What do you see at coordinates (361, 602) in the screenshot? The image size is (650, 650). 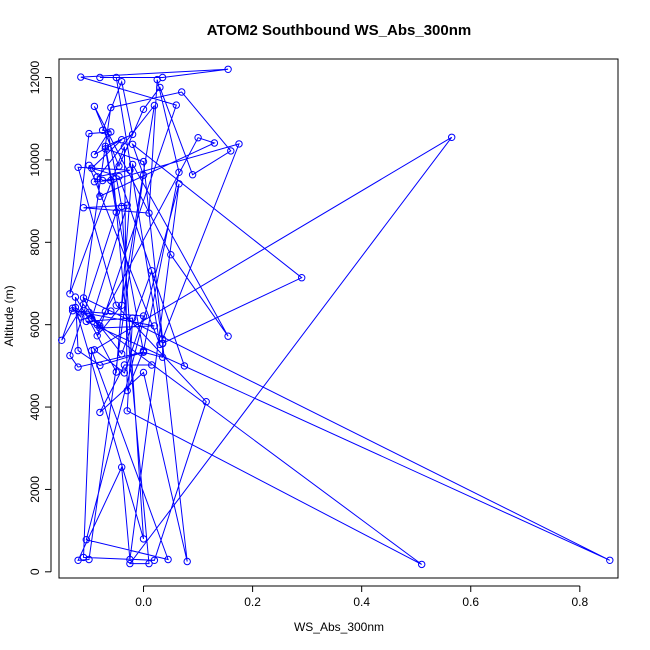 I see `x-tick-label: 0.4` at bounding box center [361, 602].